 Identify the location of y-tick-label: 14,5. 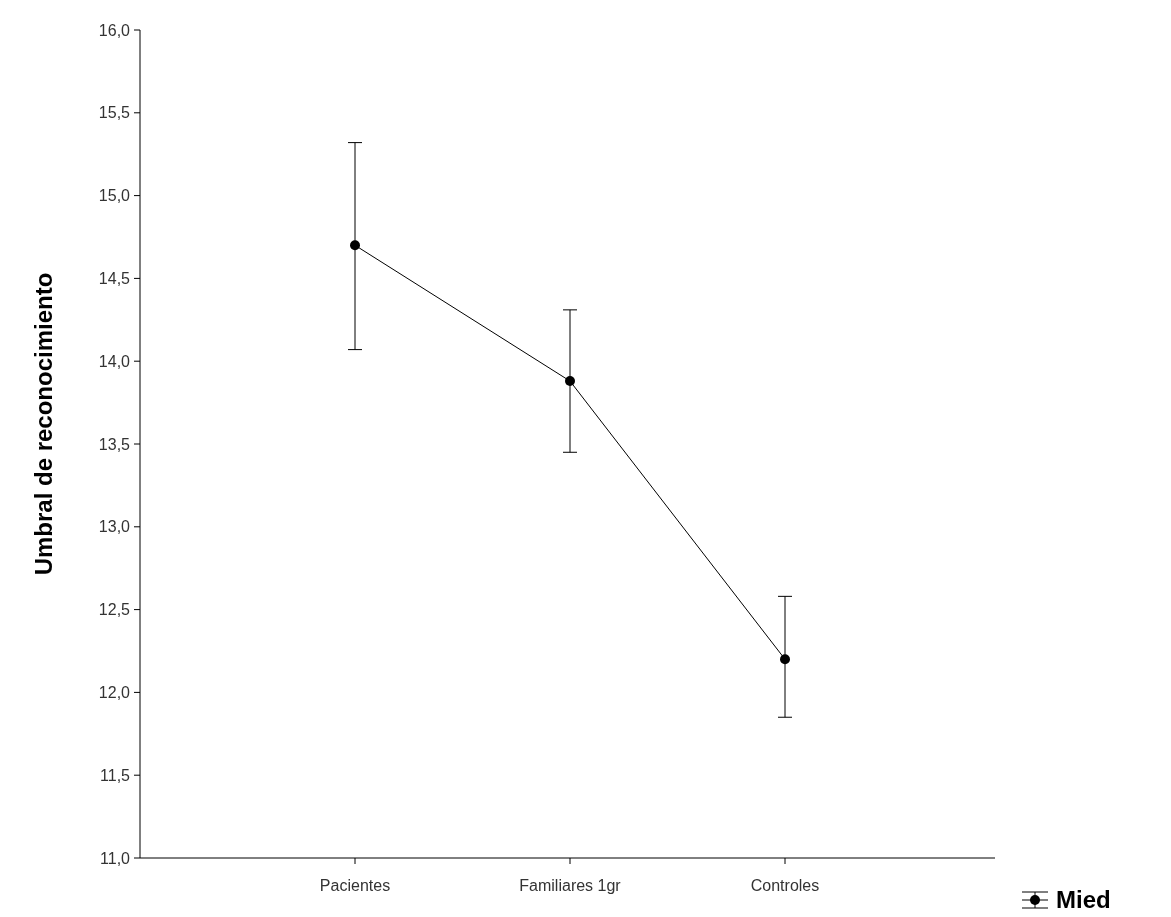
(114, 278).